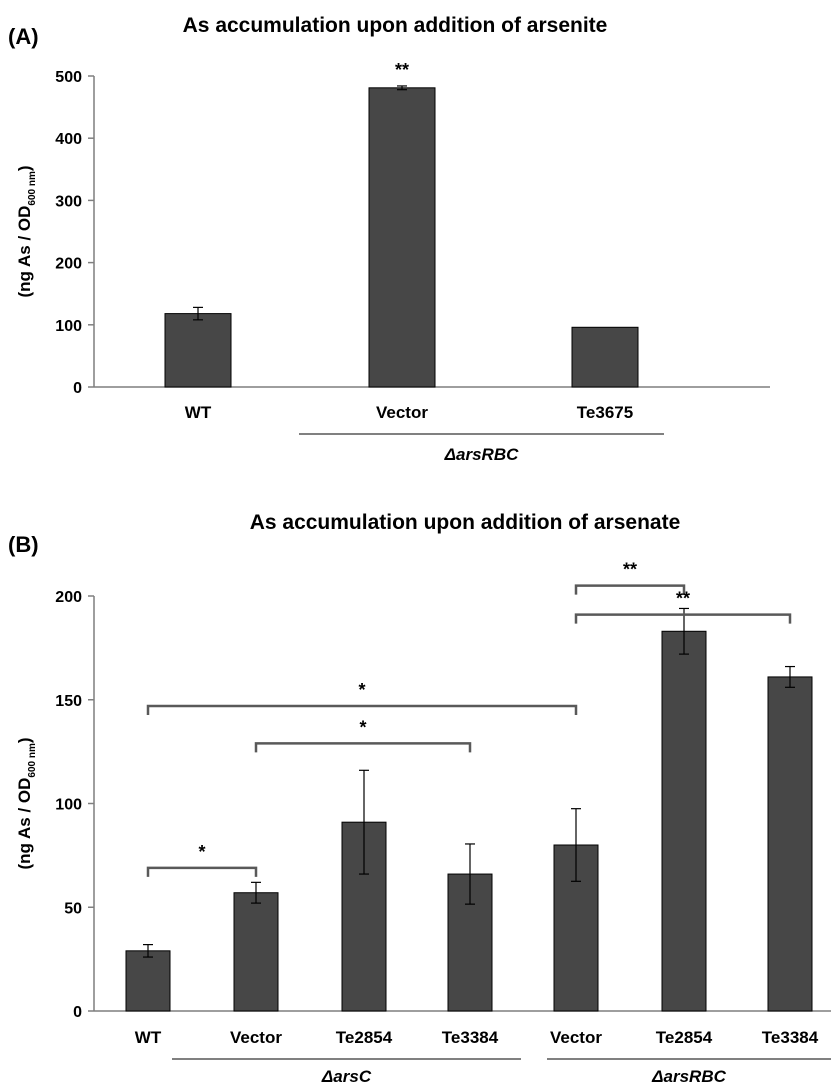 The height and width of the screenshot is (1086, 831). I want to click on panel-b-y-tick-label: 0, so click(77, 1012).